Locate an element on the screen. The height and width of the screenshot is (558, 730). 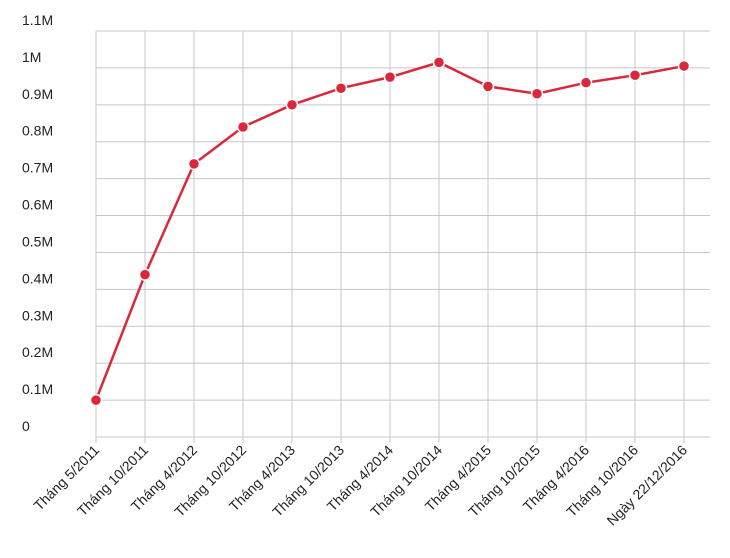
y-tick-label: 1.1M is located at coordinates (37, 20).